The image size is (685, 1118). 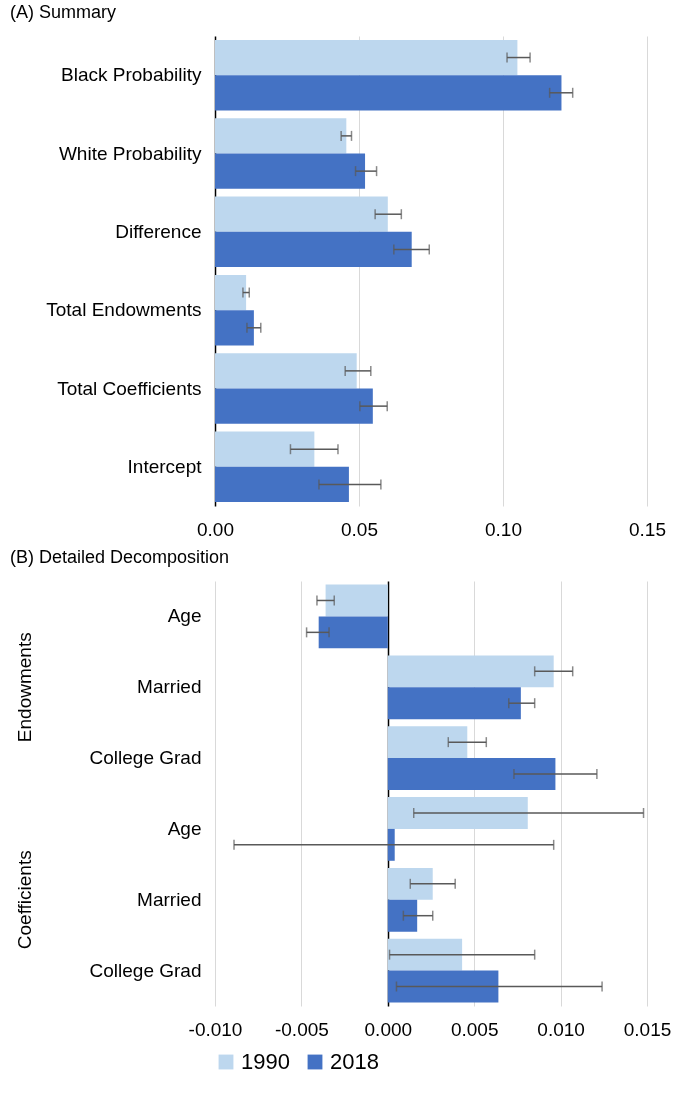 What do you see at coordinates (165, 466) in the screenshot?
I see `y-tick-label: Intercept` at bounding box center [165, 466].